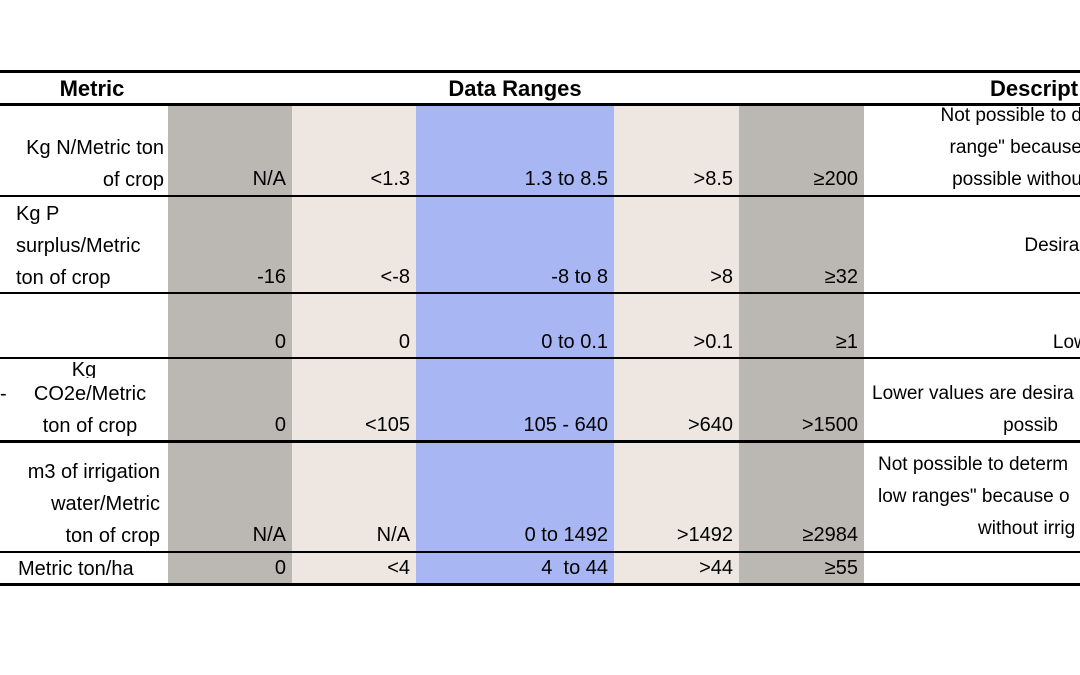 This screenshot has height=675, width=1080. Describe the element at coordinates (713, 342) in the screenshot. I see `row-3-value-high: >0.1` at that location.